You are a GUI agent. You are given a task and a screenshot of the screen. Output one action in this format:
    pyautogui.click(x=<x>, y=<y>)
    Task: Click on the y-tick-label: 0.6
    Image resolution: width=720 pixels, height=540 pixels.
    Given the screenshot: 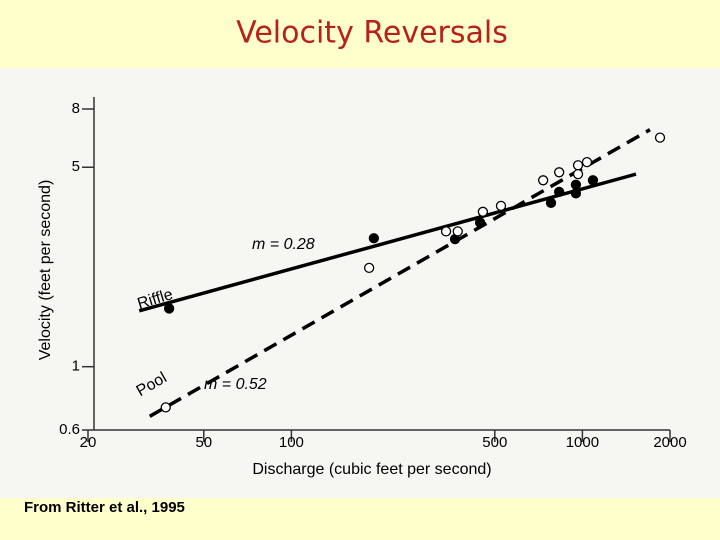 What is the action you would take?
    pyautogui.click(x=69, y=429)
    